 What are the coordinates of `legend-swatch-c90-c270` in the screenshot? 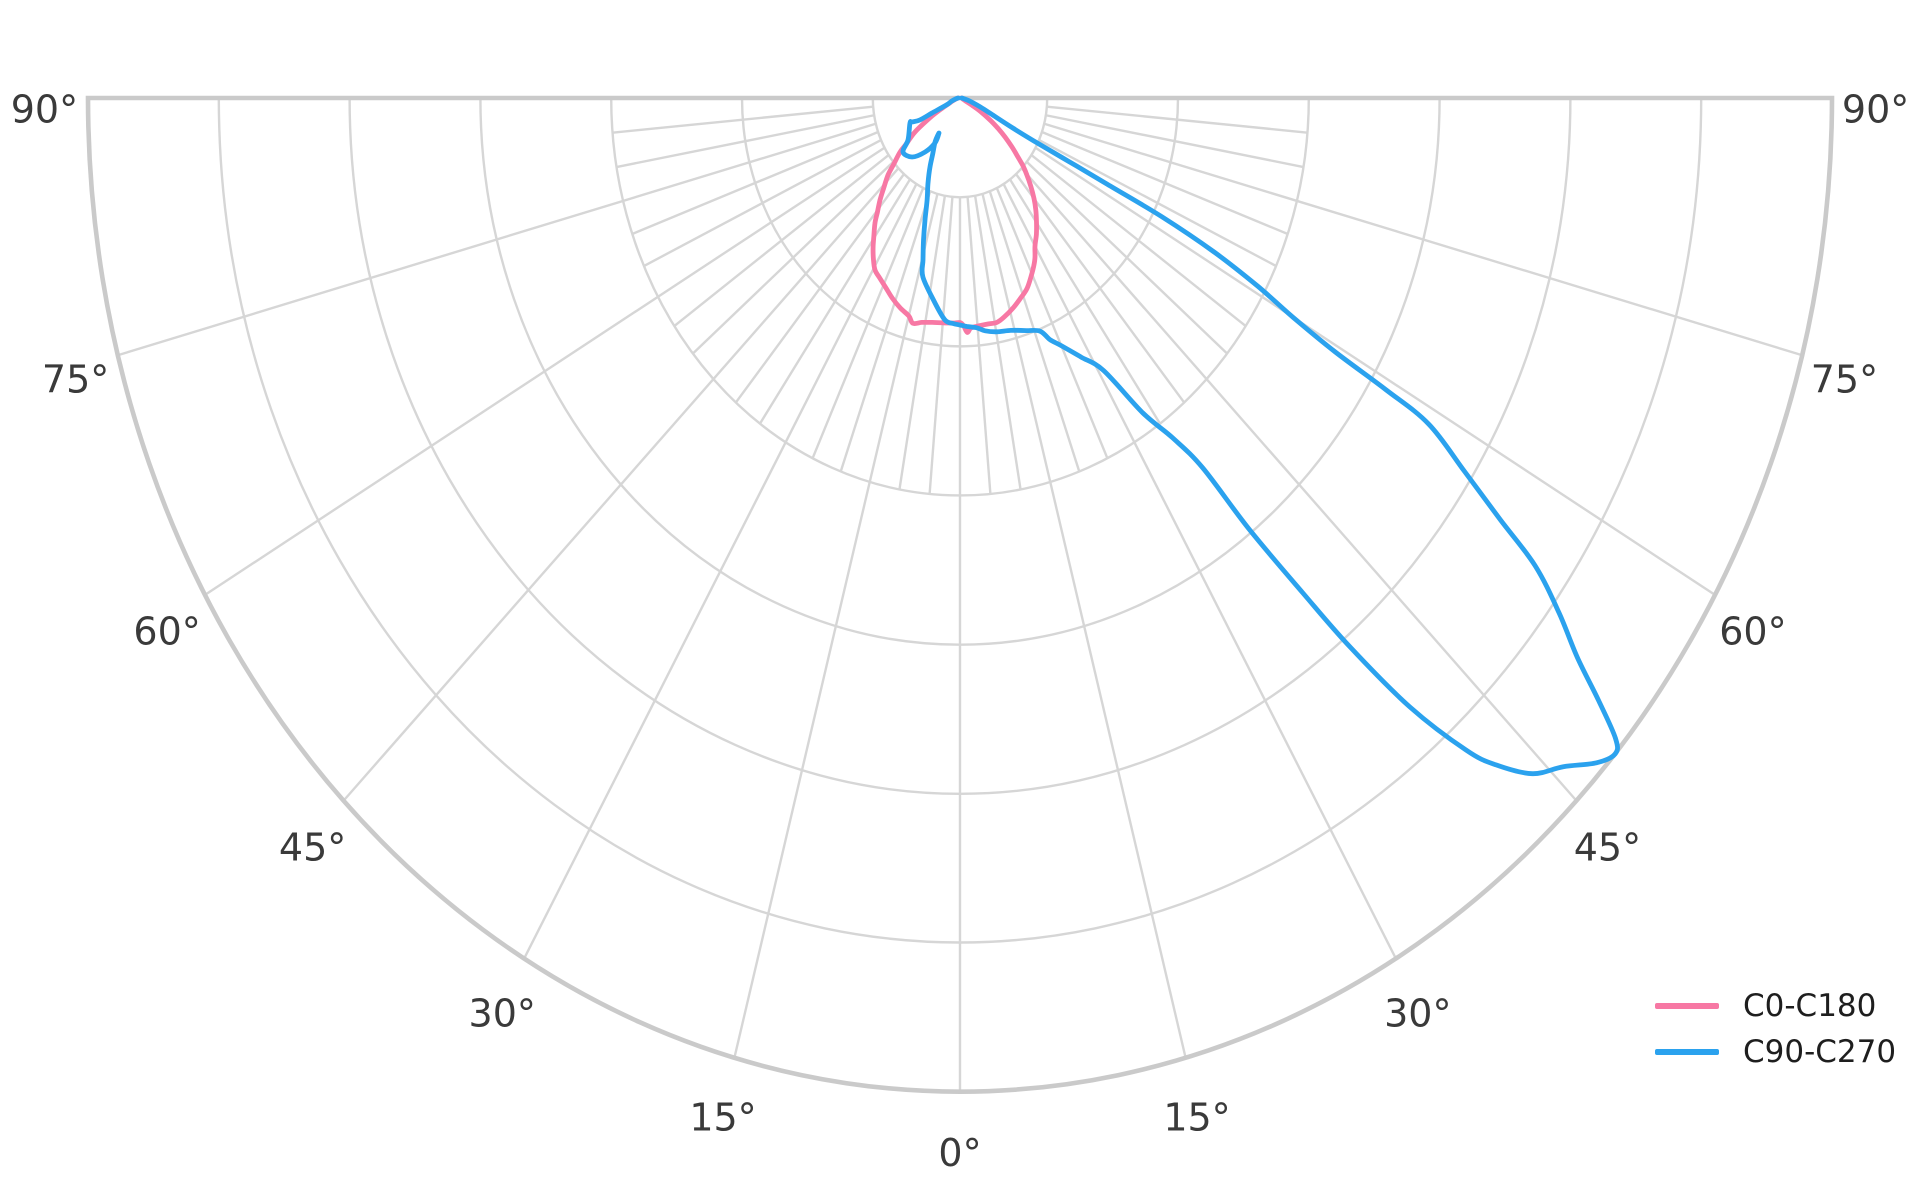 It's located at (1687, 1052).